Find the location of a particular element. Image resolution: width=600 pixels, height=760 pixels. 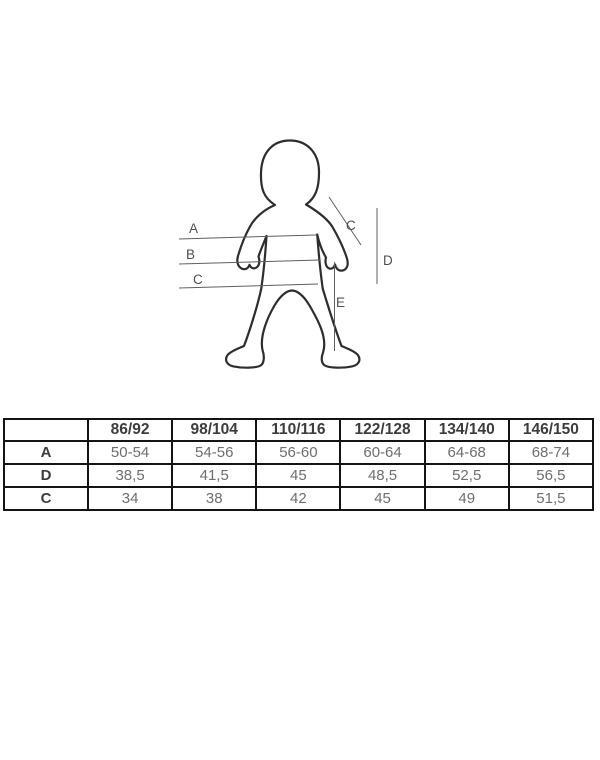

row-label-d: D is located at coordinates (46, 475).